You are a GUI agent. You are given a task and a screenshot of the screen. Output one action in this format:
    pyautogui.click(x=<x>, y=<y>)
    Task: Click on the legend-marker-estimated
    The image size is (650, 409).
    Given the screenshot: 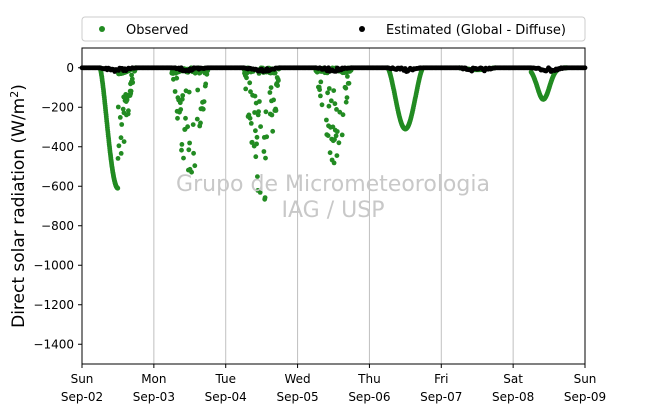 What is the action you would take?
    pyautogui.click(x=362, y=29)
    